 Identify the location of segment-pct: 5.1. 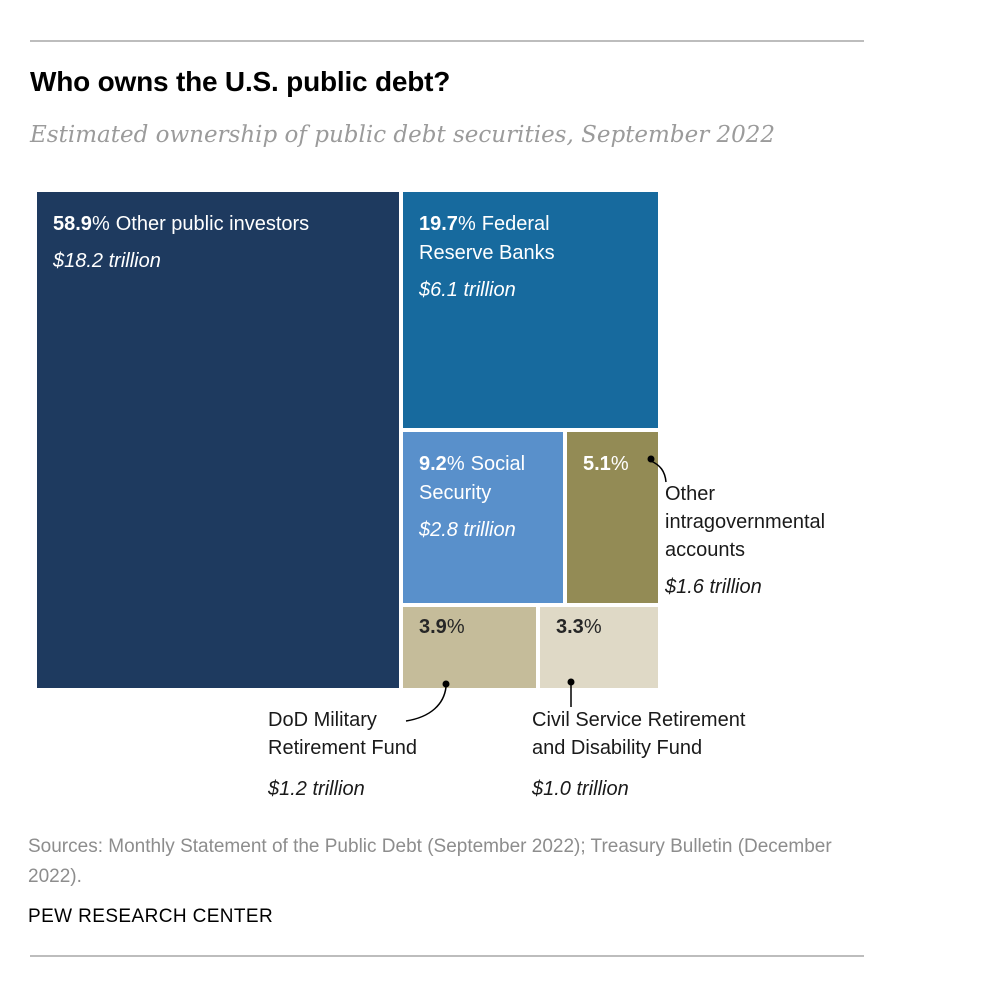
(597, 464).